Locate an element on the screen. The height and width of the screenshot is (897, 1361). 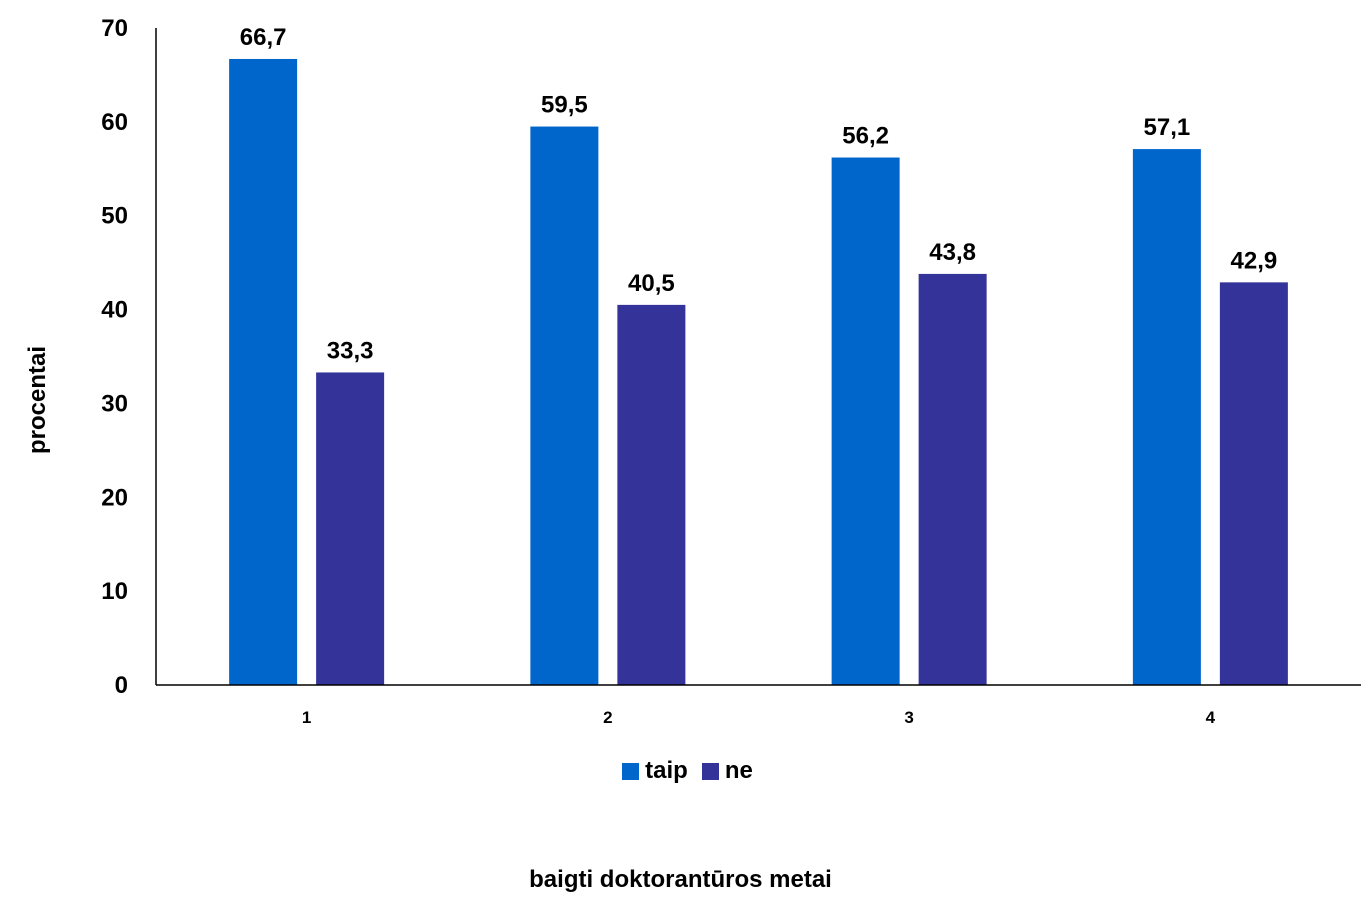
y-tick-label: 40 is located at coordinates (114, 310).